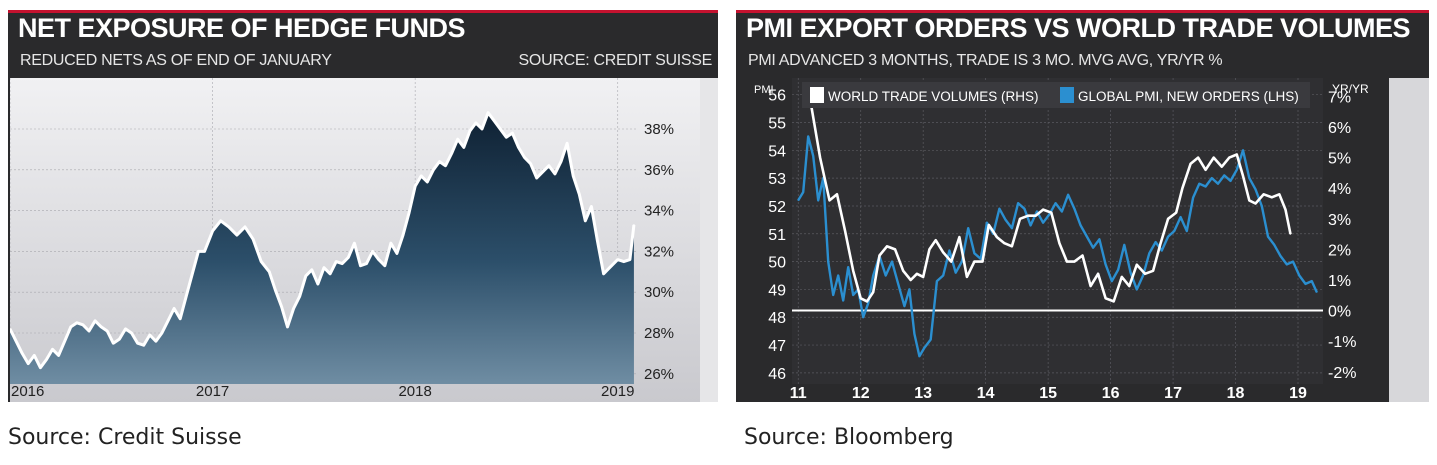 This screenshot has height=465, width=1437. Describe the element at coordinates (798, 393) in the screenshot. I see `x-tick-label: 11` at that location.